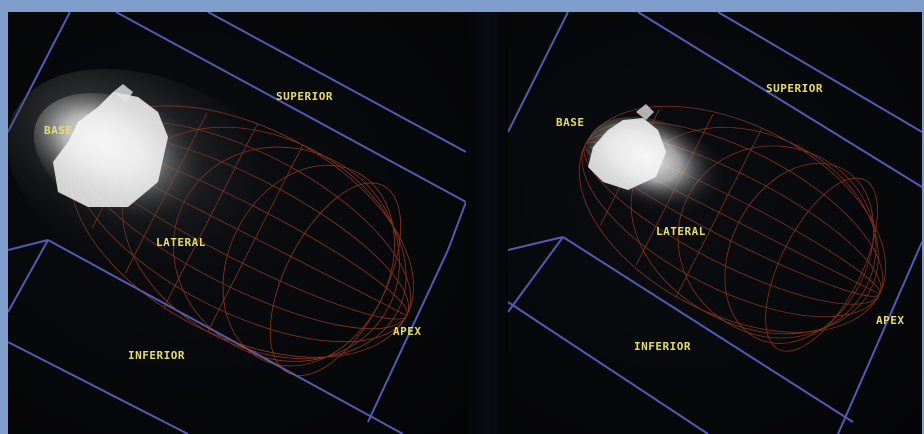 The height and width of the screenshot is (434, 924). I want to click on right-perfusion-glow, so click(658, 161).